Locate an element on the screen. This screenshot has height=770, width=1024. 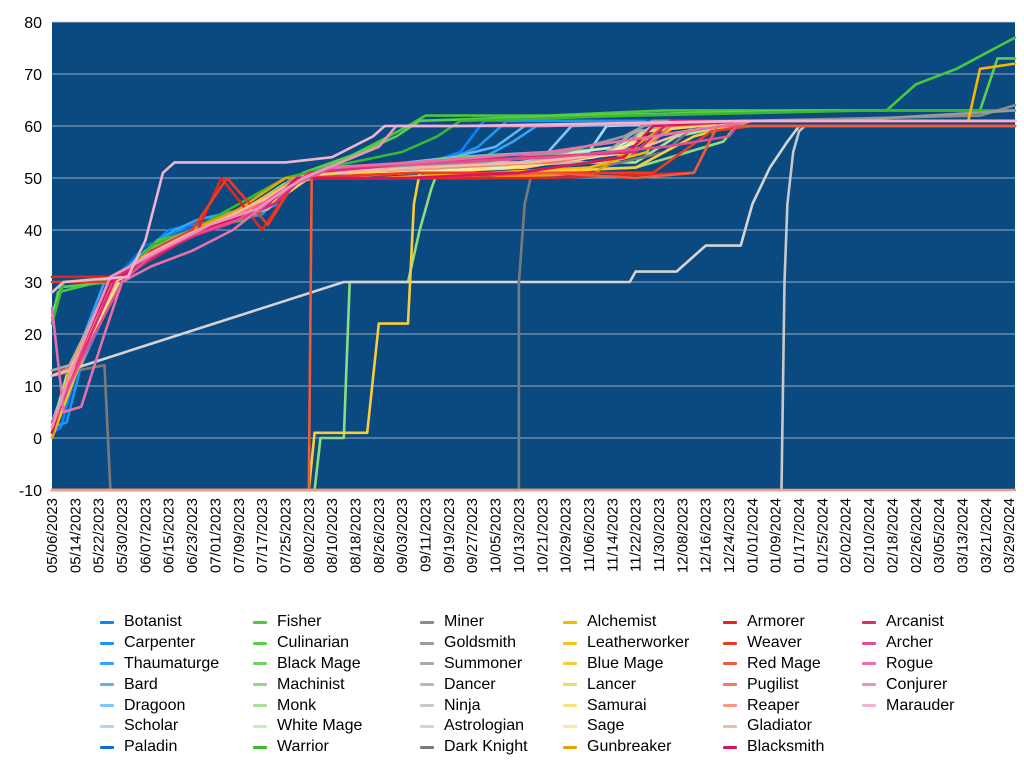
legend-item: Paladin is located at coordinates (175, 747).